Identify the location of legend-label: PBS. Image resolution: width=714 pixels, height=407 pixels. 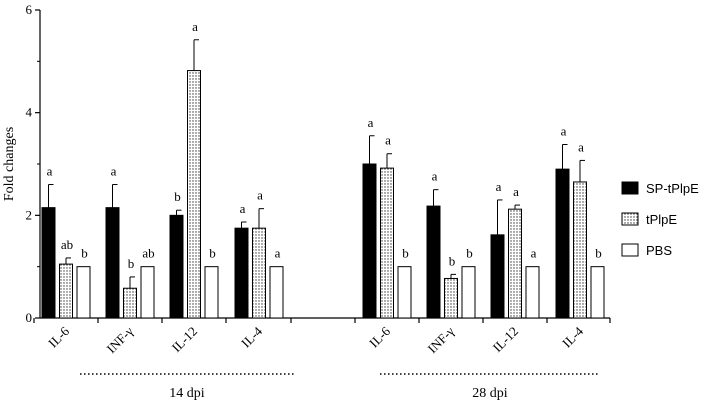
(659, 250).